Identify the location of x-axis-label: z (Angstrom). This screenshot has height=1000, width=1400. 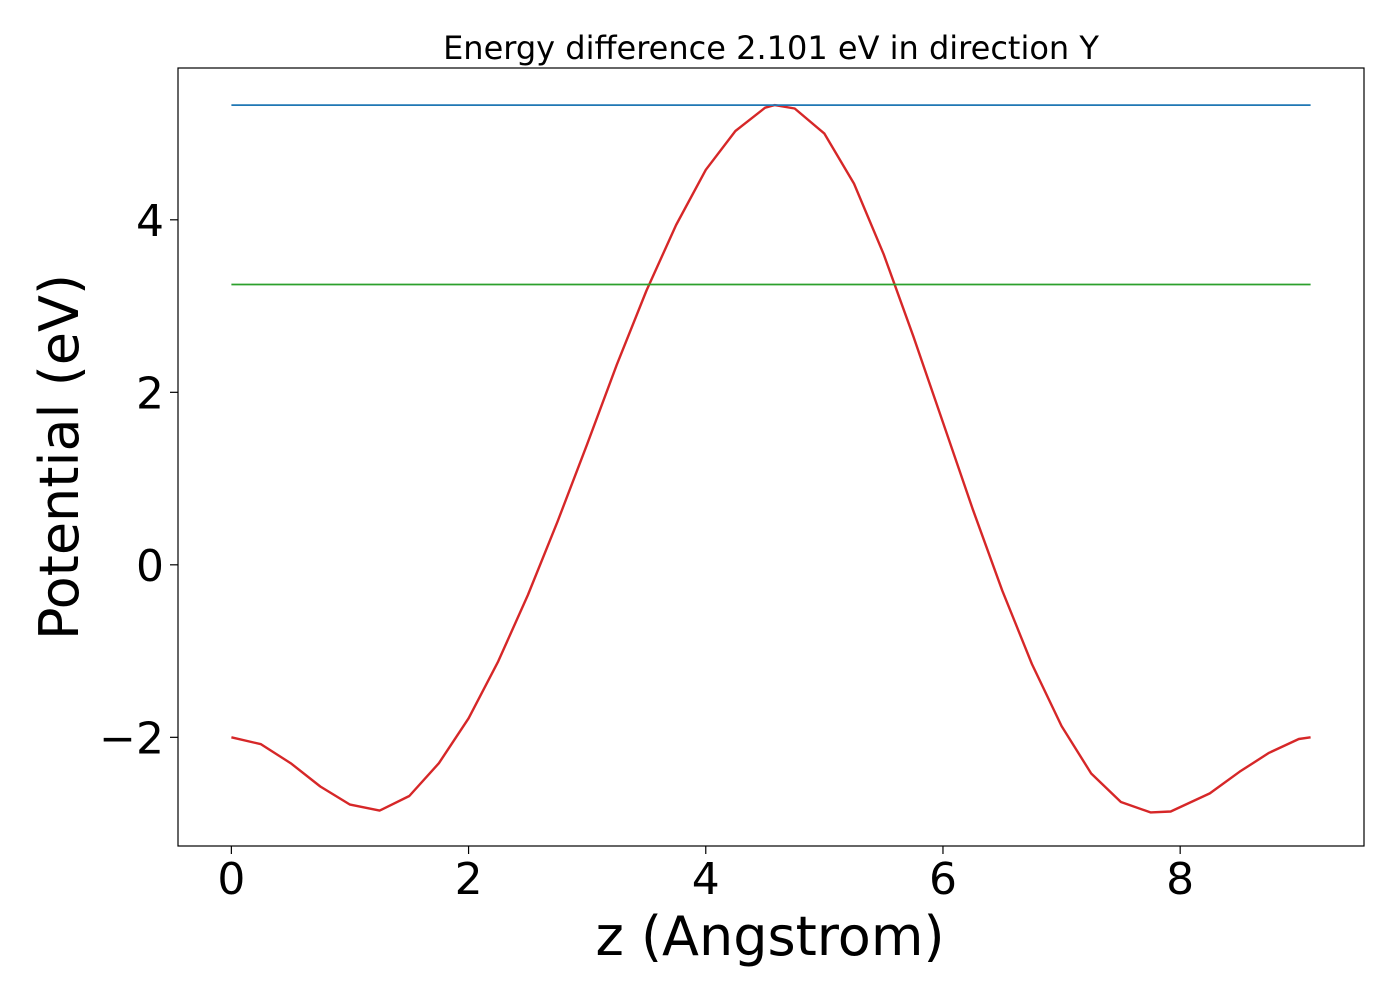
(769, 936).